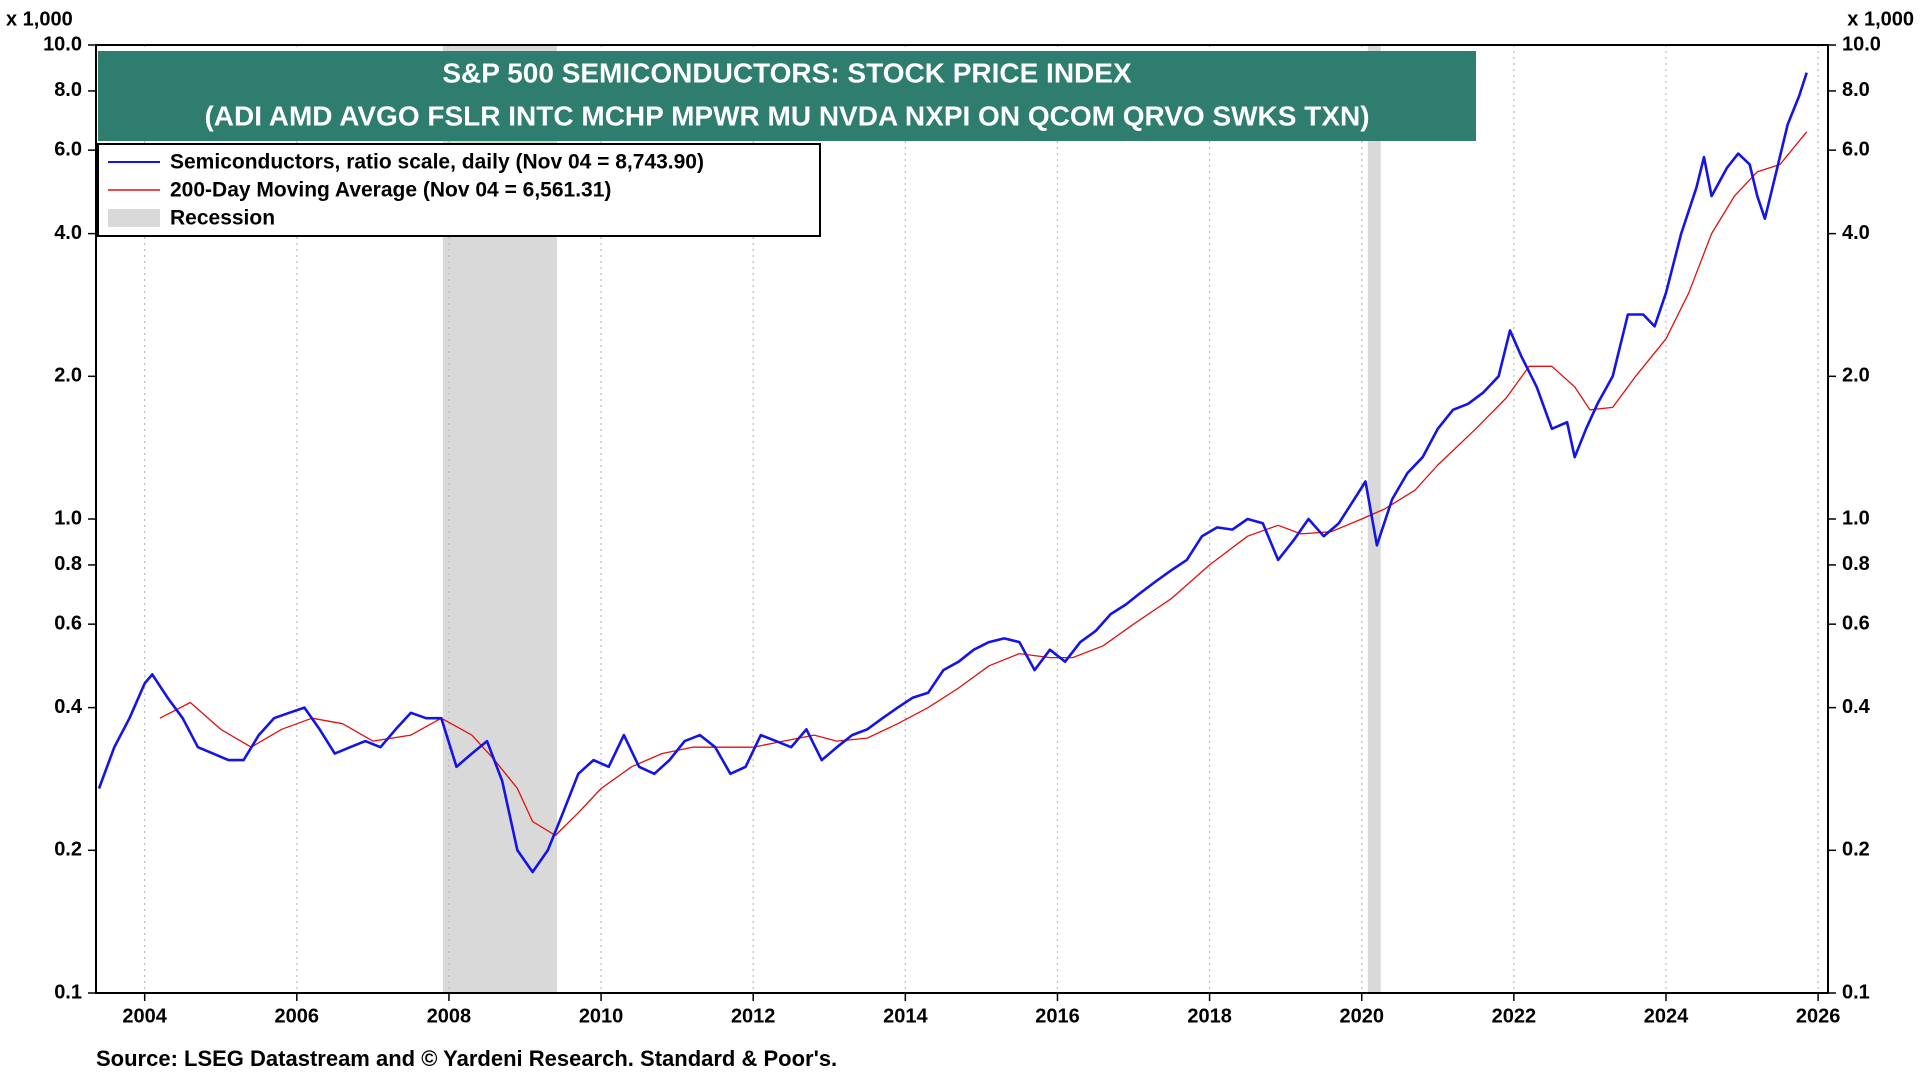  What do you see at coordinates (68, 707) in the screenshot?
I see `y-tick-label: 0.4` at bounding box center [68, 707].